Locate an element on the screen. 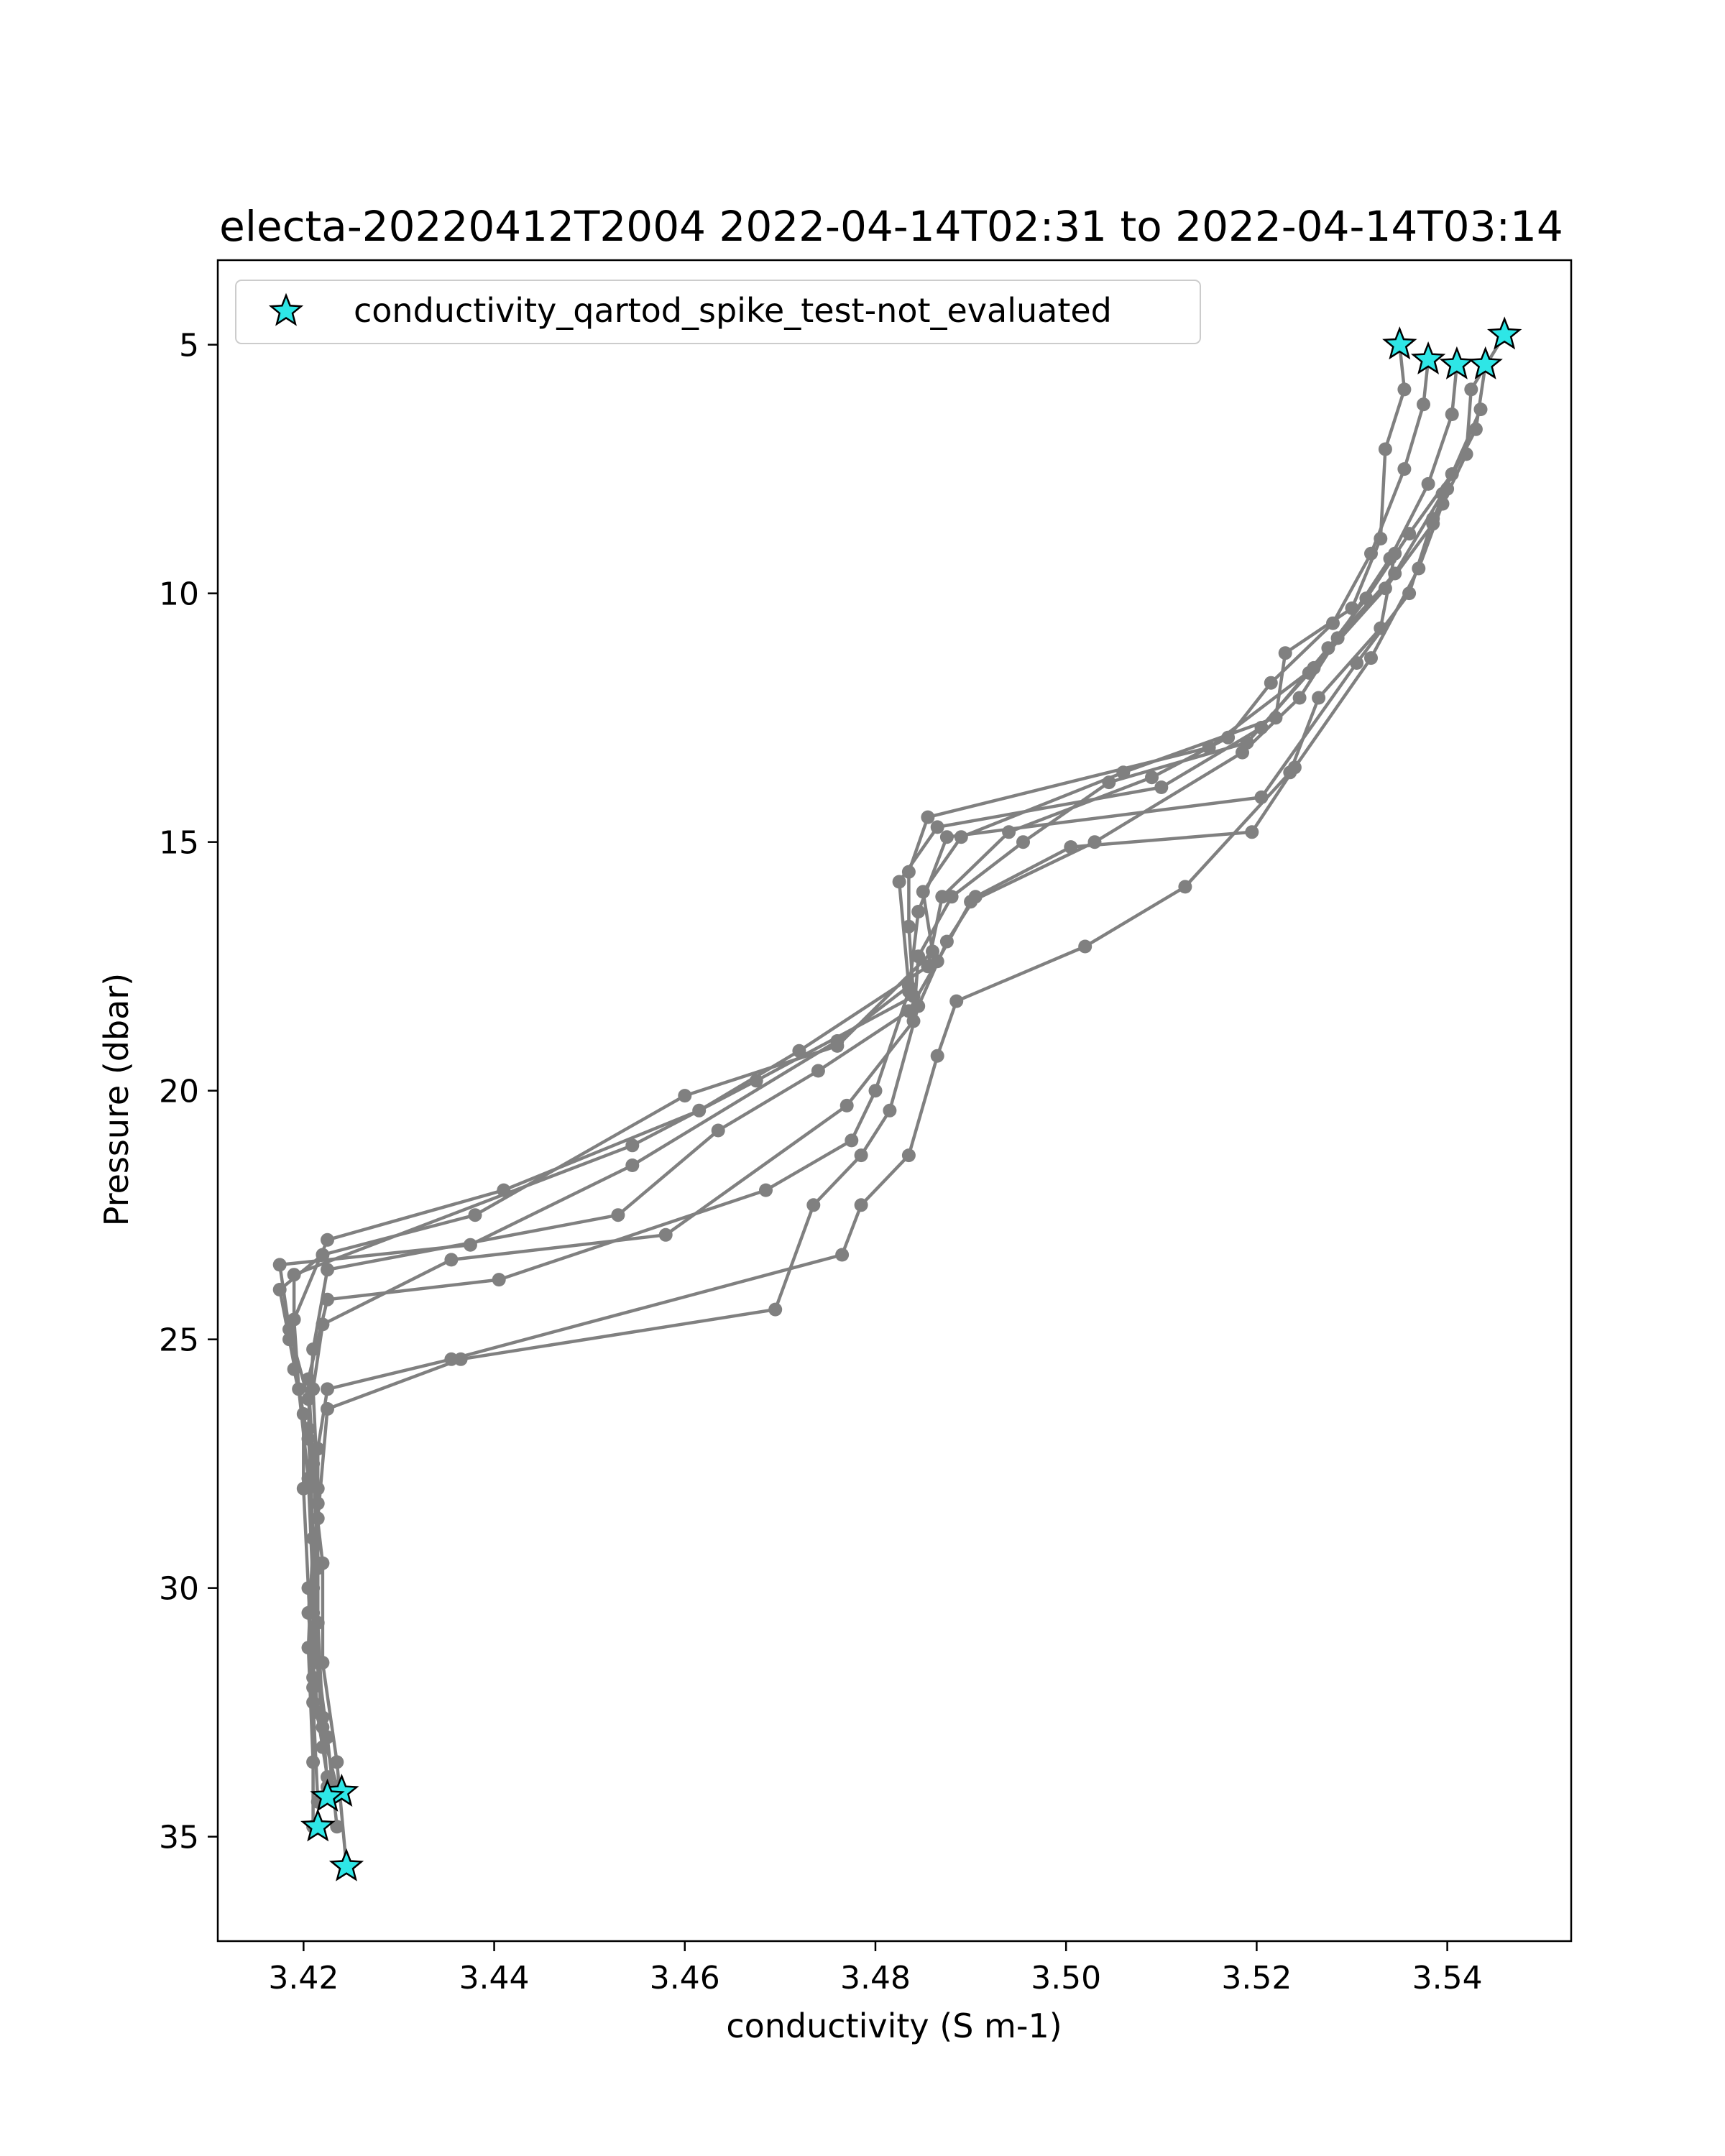  legend-star-icon is located at coordinates (286, 309).